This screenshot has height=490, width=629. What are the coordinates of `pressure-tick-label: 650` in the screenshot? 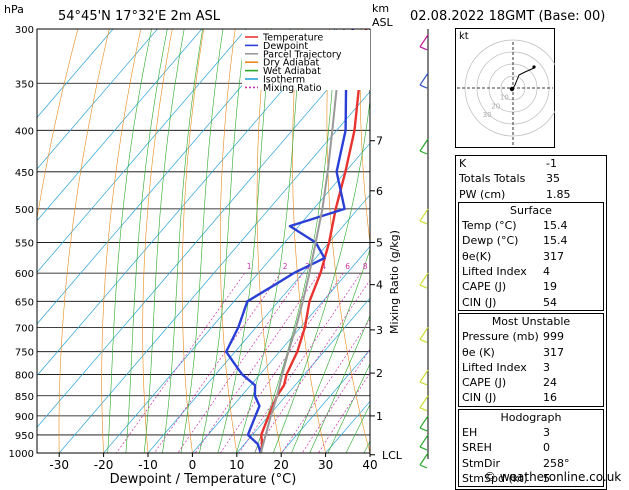 It's located at (24, 302).